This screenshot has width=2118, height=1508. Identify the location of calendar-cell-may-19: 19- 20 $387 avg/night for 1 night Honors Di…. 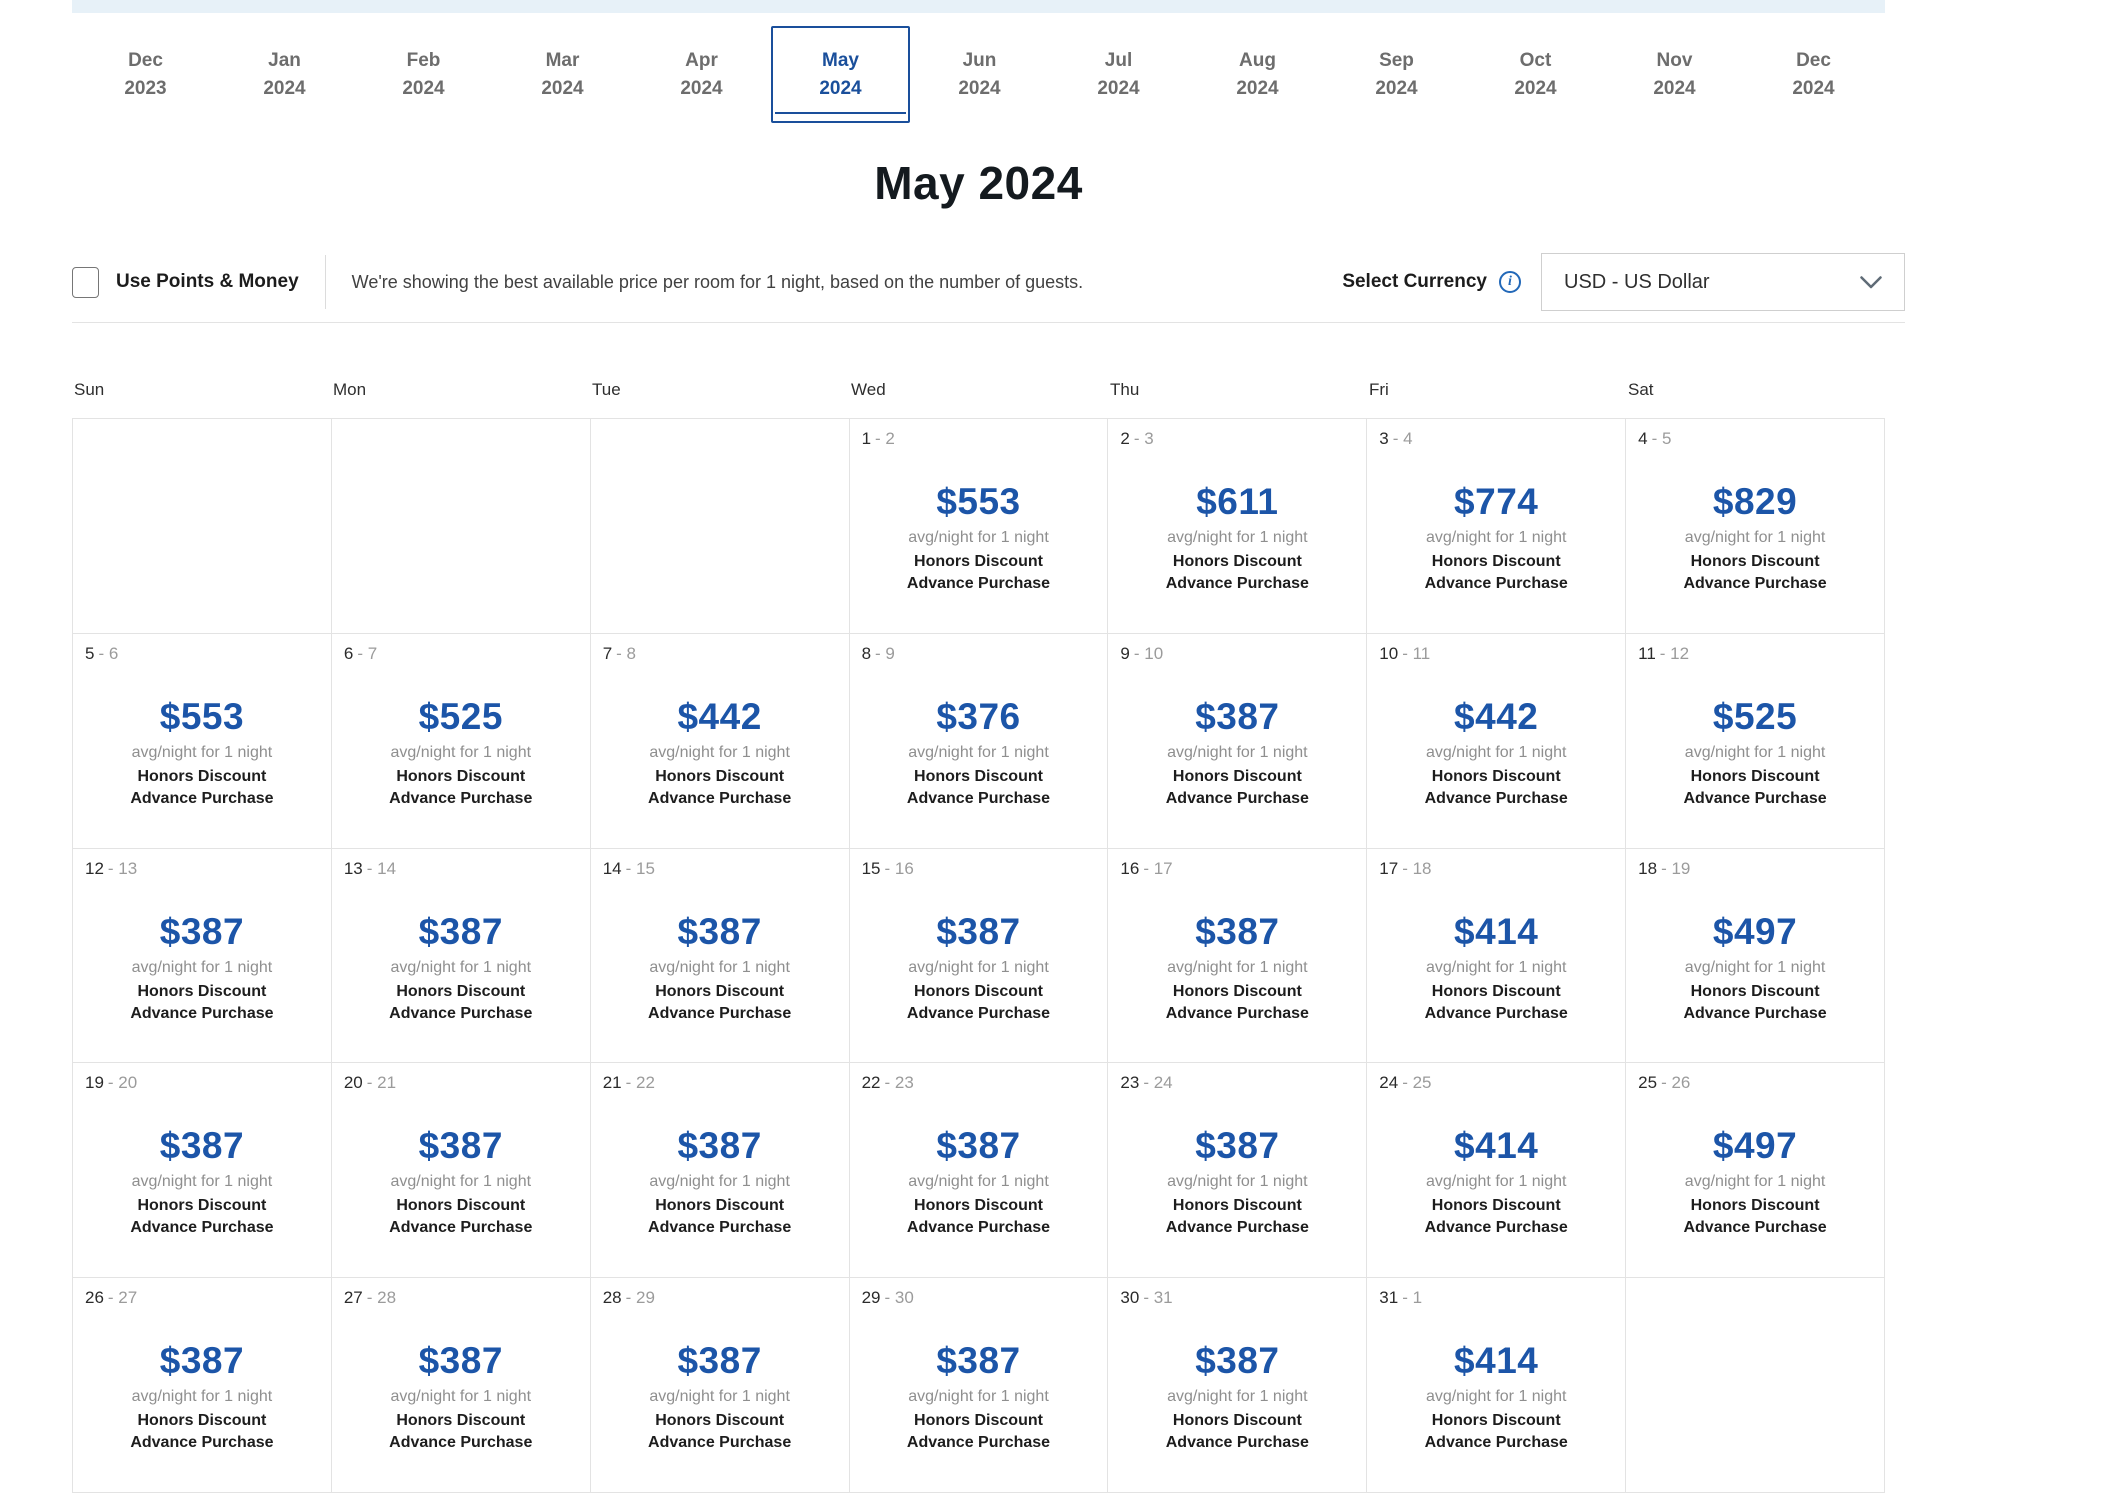
(202, 1170).